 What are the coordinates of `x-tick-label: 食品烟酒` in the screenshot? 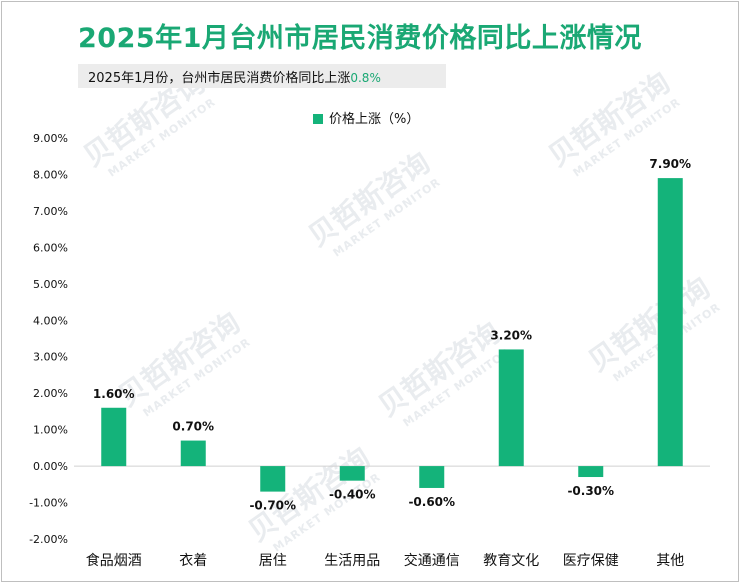 It's located at (114, 560).